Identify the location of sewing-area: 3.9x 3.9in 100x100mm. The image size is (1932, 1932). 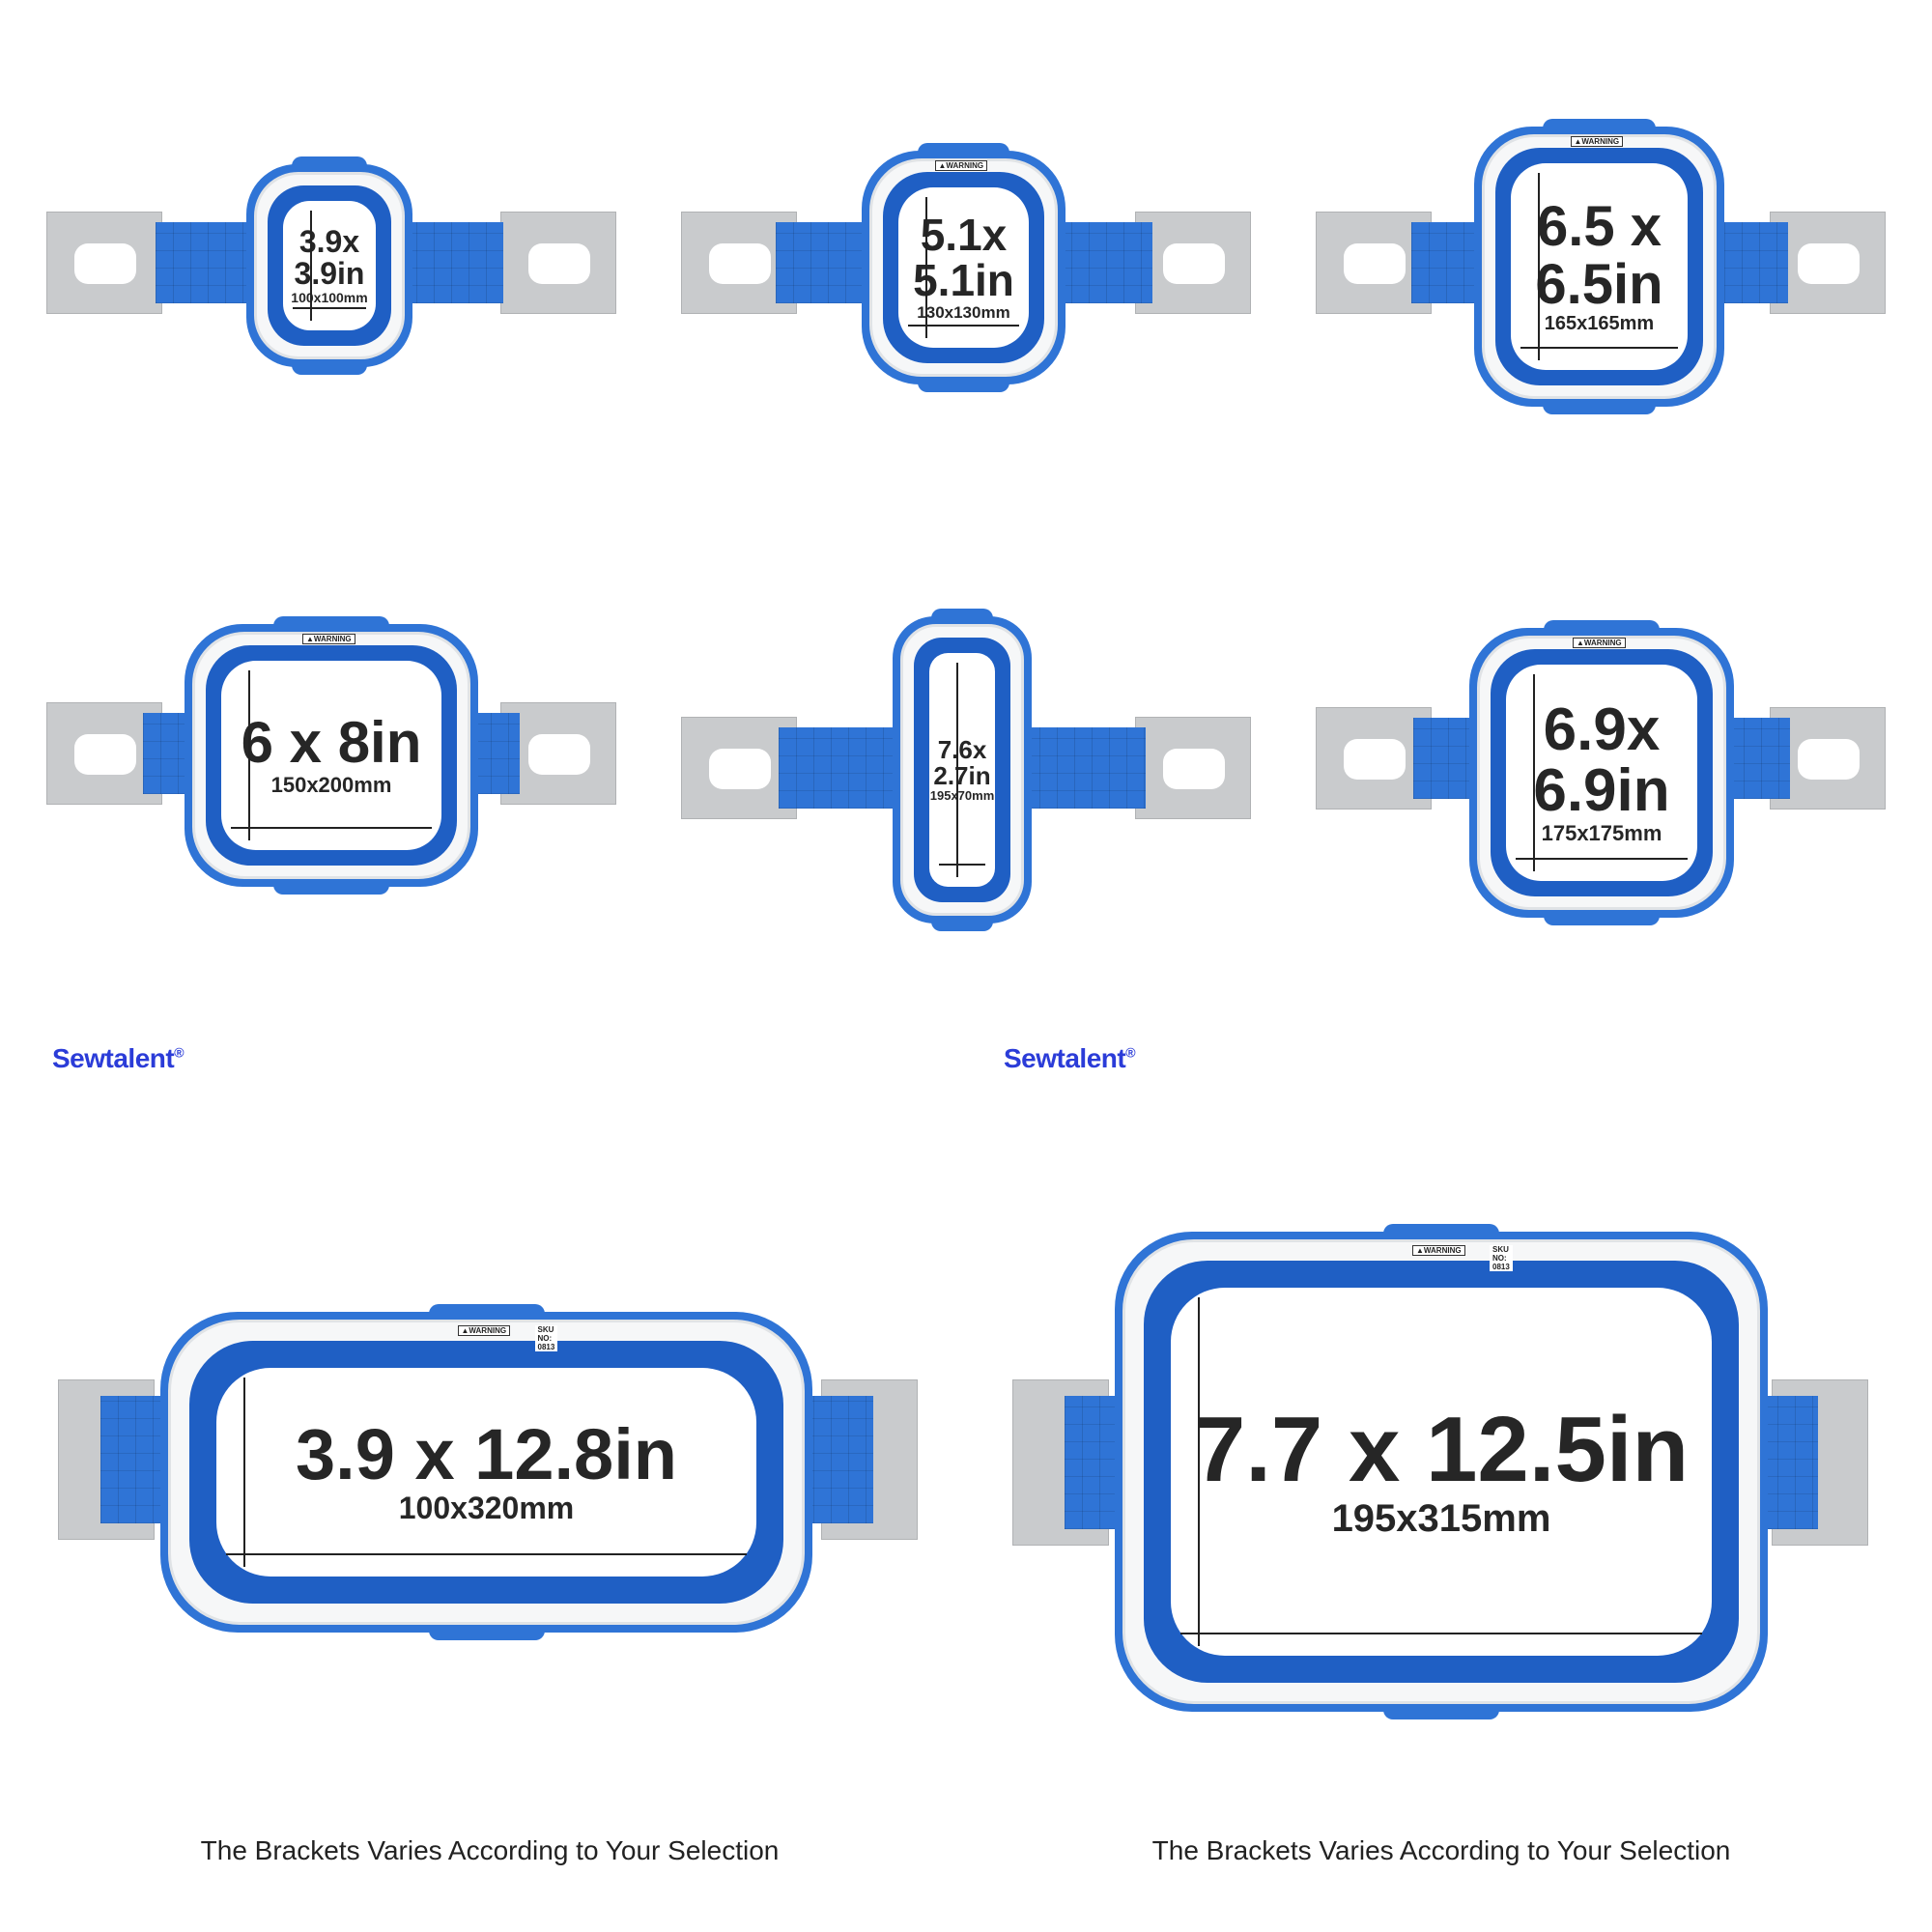
(329, 265).